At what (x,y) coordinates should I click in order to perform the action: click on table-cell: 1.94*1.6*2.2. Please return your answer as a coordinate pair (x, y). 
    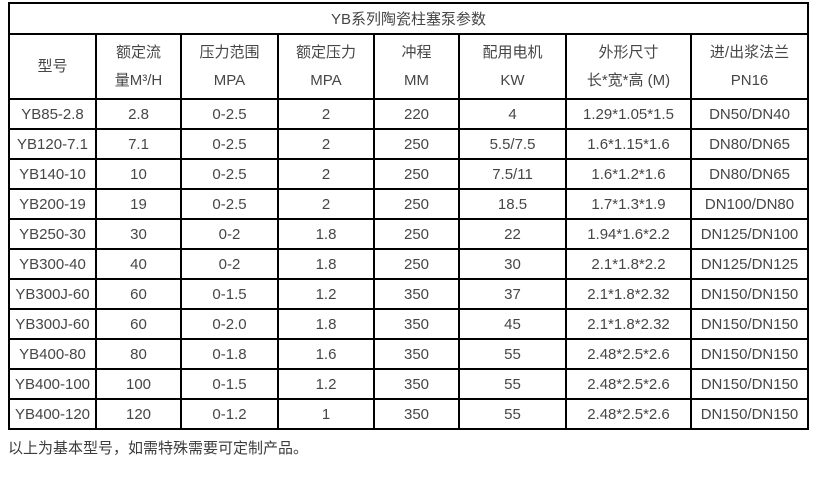
    Looking at the image, I should click on (628, 234).